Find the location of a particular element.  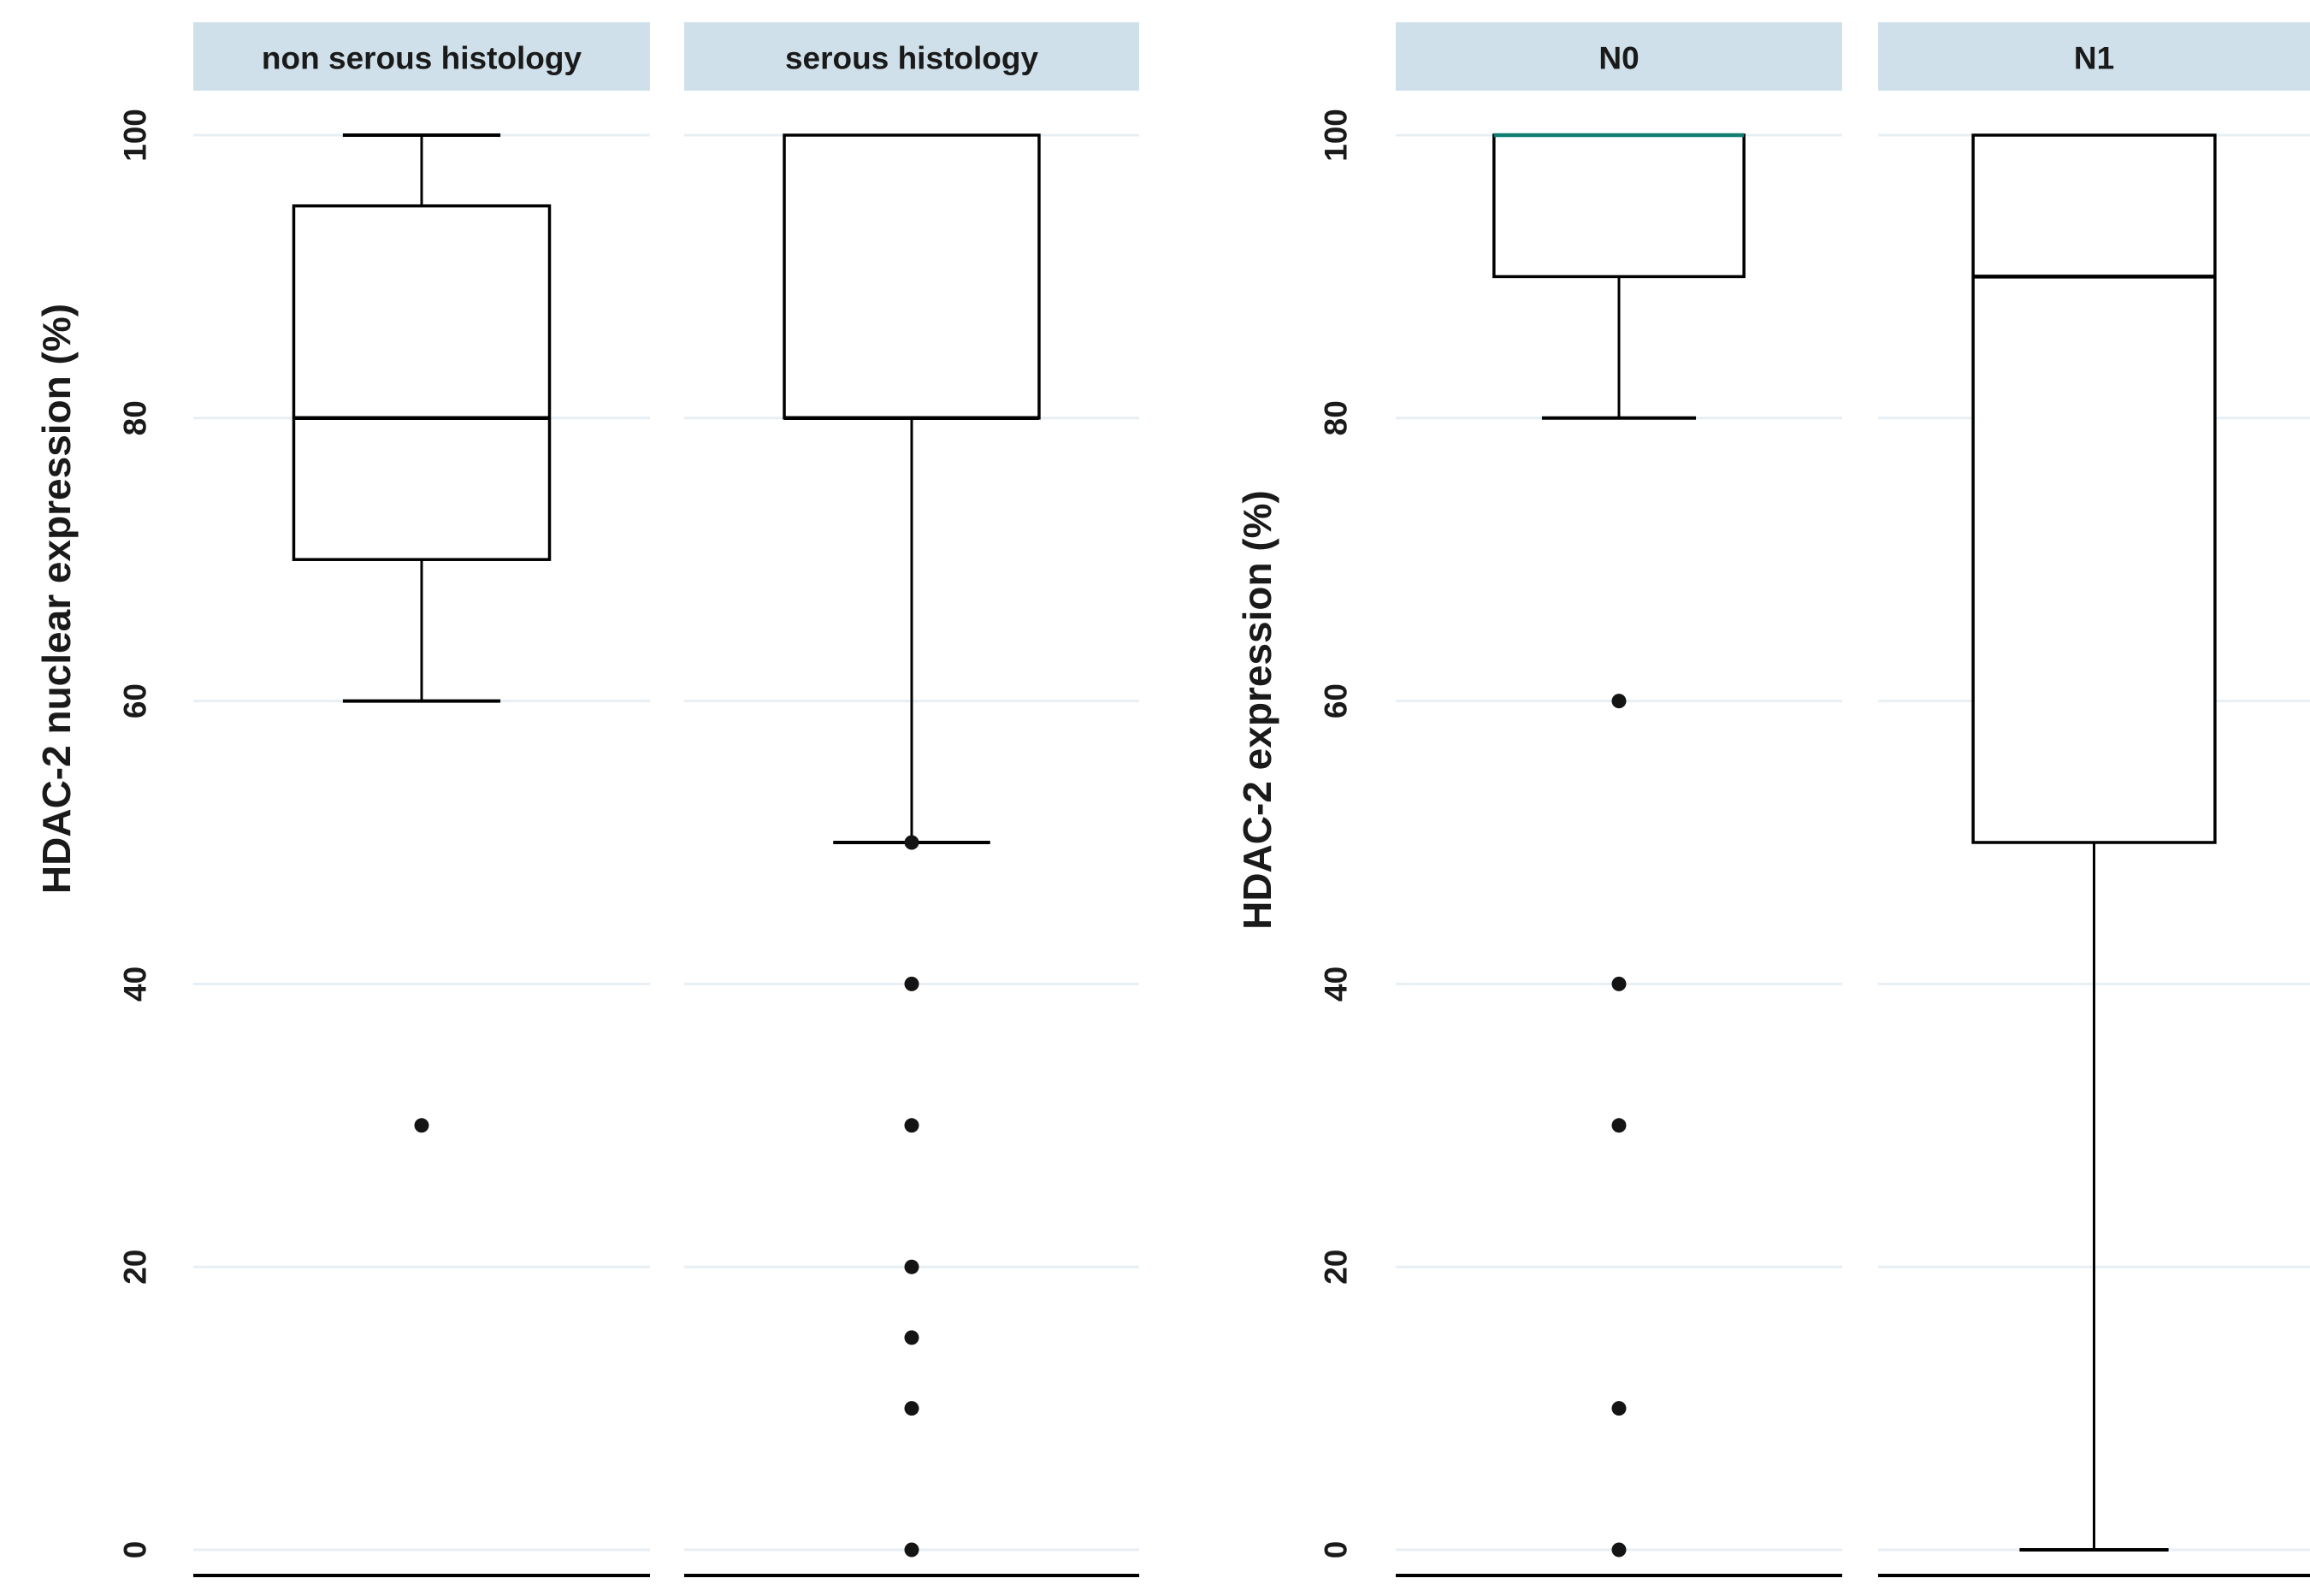

y-axis-title: HDAC-2 nuclear expression (%) is located at coordinates (56, 599).